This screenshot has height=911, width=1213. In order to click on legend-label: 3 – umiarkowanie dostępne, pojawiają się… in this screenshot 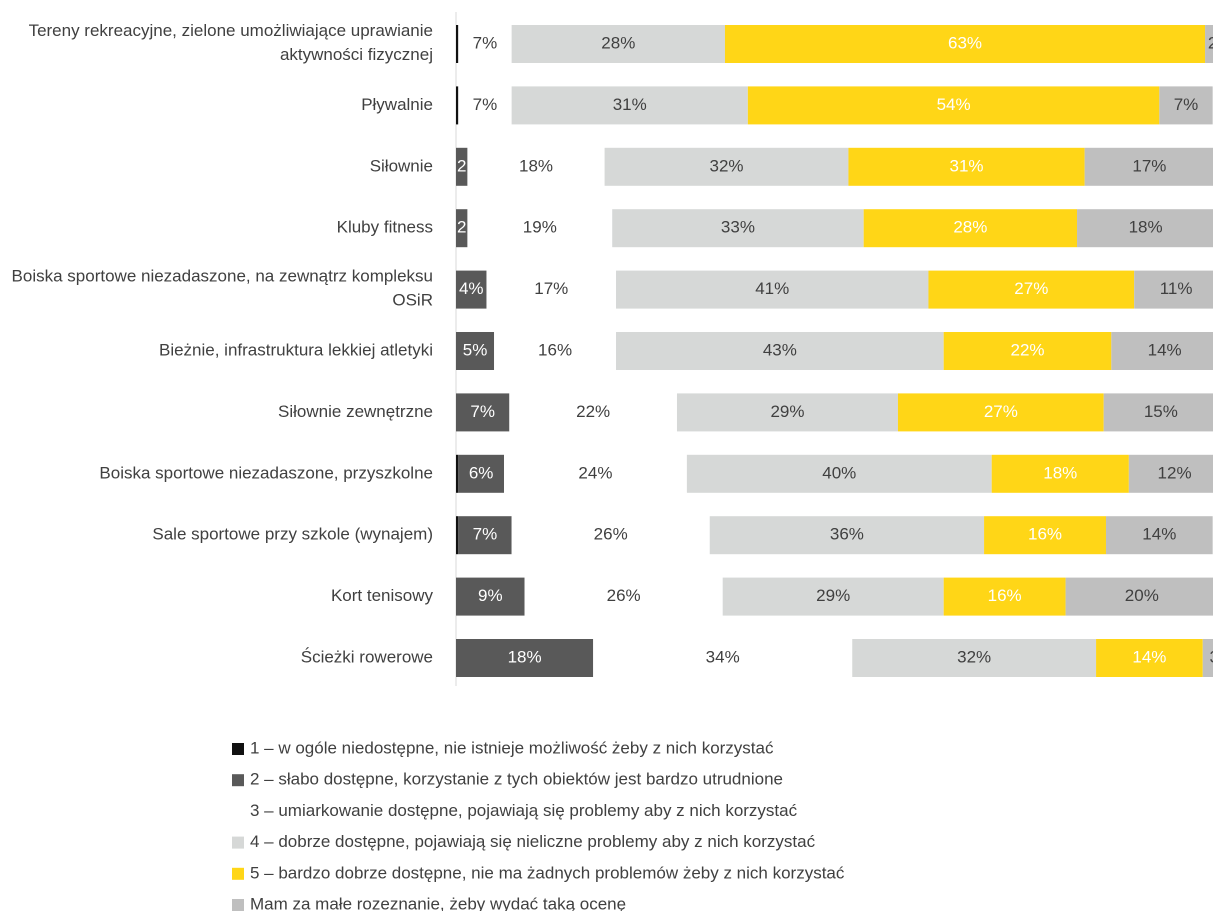, I will do `click(524, 810)`.